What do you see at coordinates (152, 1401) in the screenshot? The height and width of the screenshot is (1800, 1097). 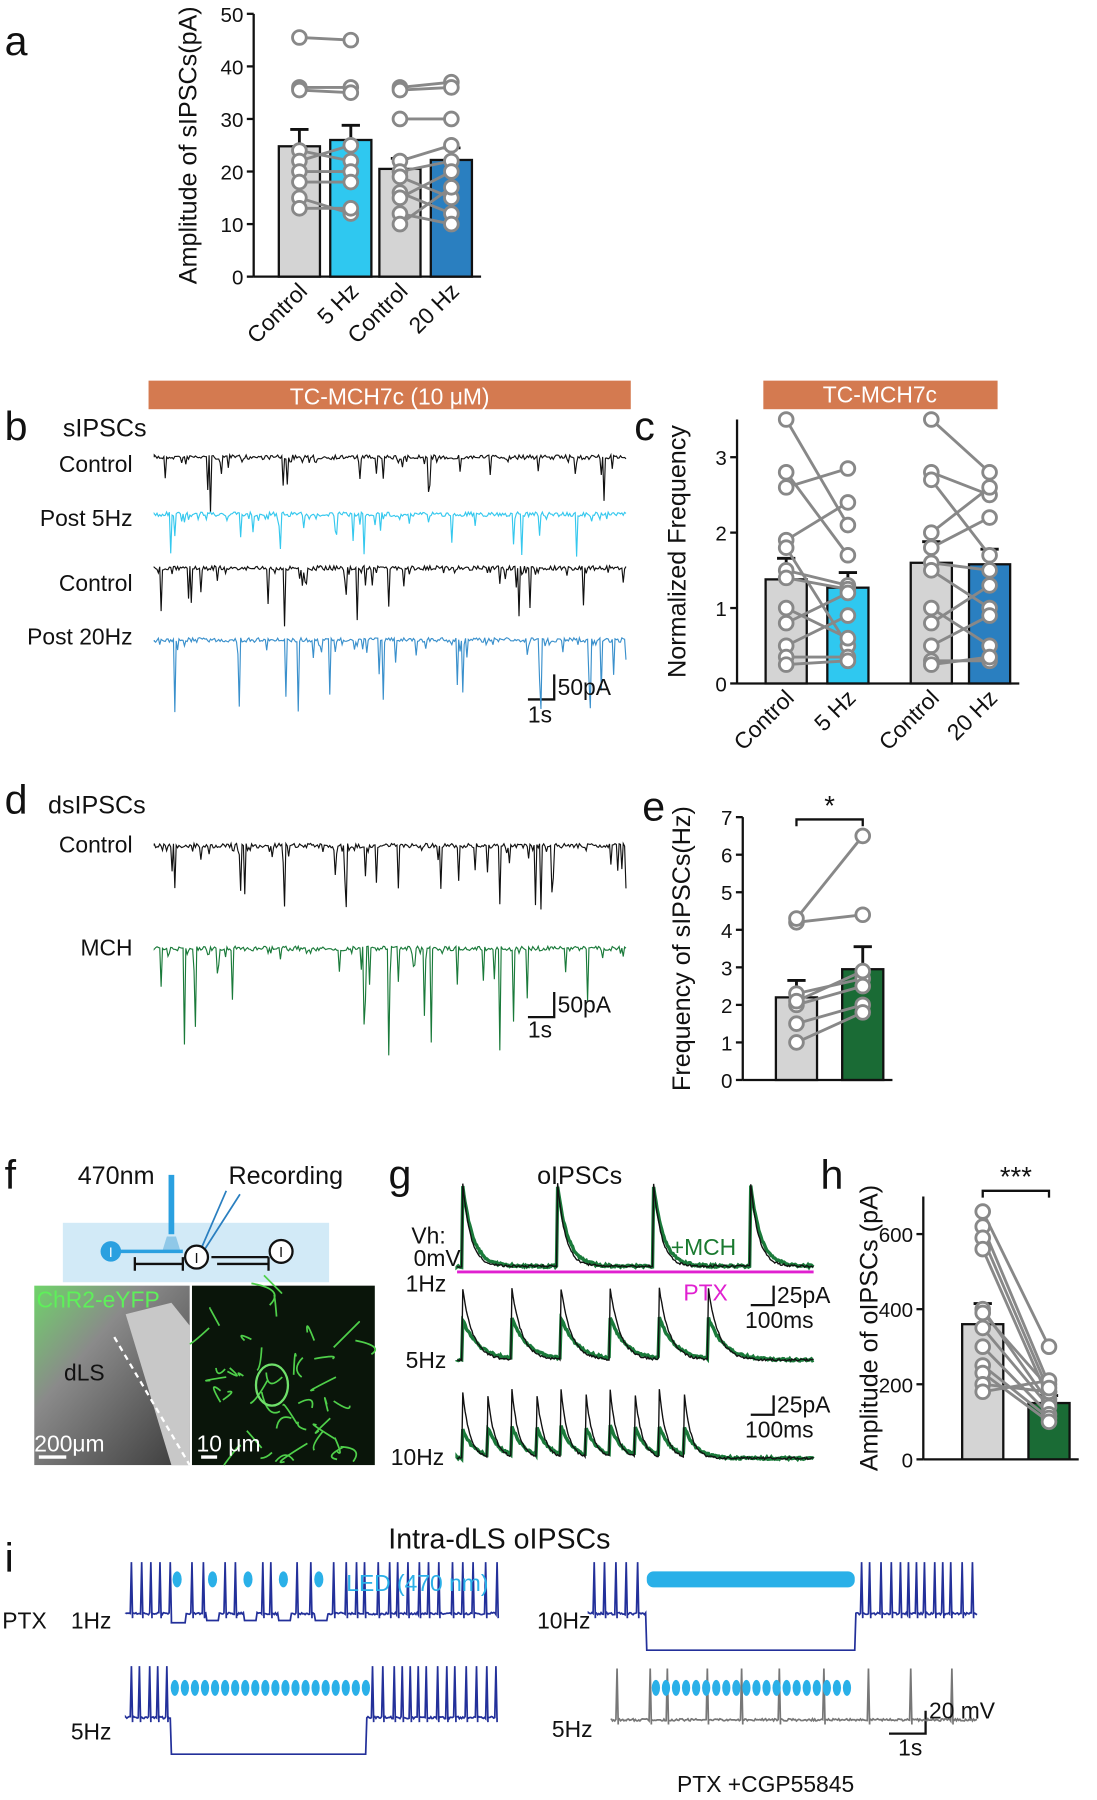 I see `boundary` at bounding box center [152, 1401].